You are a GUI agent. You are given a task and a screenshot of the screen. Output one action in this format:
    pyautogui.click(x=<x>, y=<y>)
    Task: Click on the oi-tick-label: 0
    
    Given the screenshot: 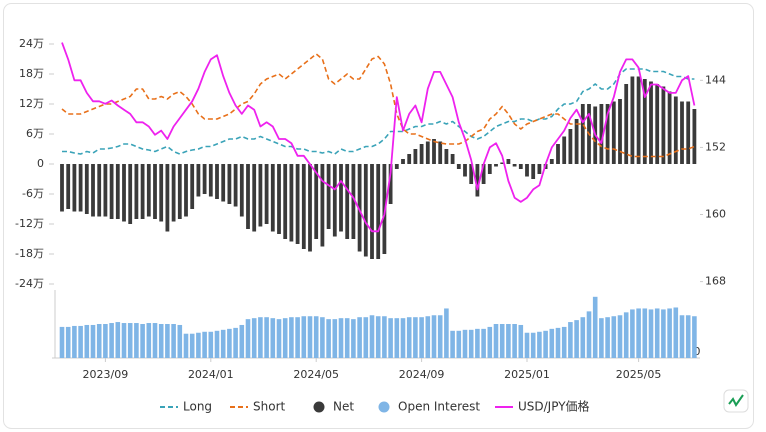 What is the action you would take?
    pyautogui.click(x=697, y=351)
    